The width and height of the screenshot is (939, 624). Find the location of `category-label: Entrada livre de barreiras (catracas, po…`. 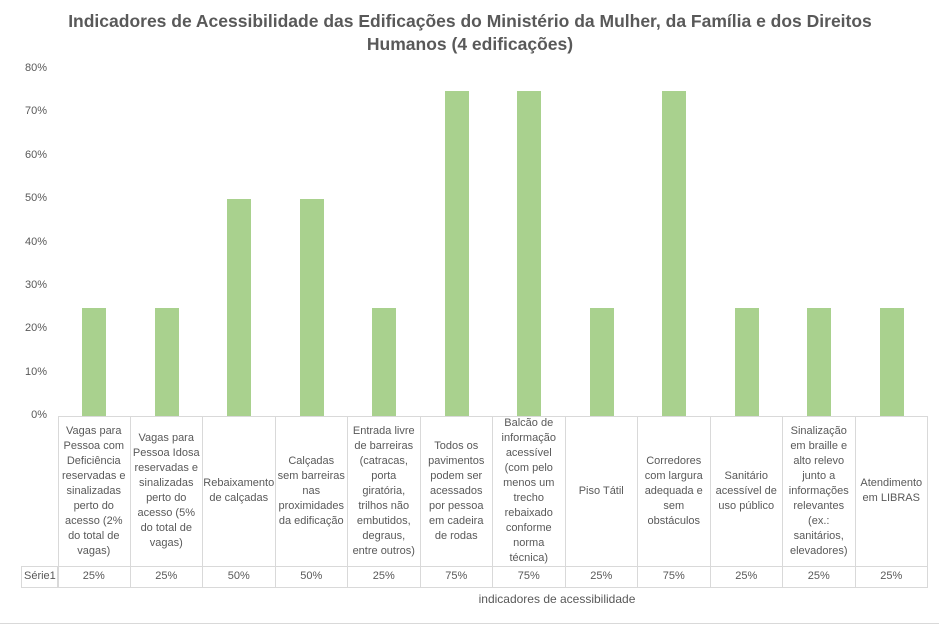

category-label: Entrada livre de barreiras (catracas, po… is located at coordinates (384, 491).